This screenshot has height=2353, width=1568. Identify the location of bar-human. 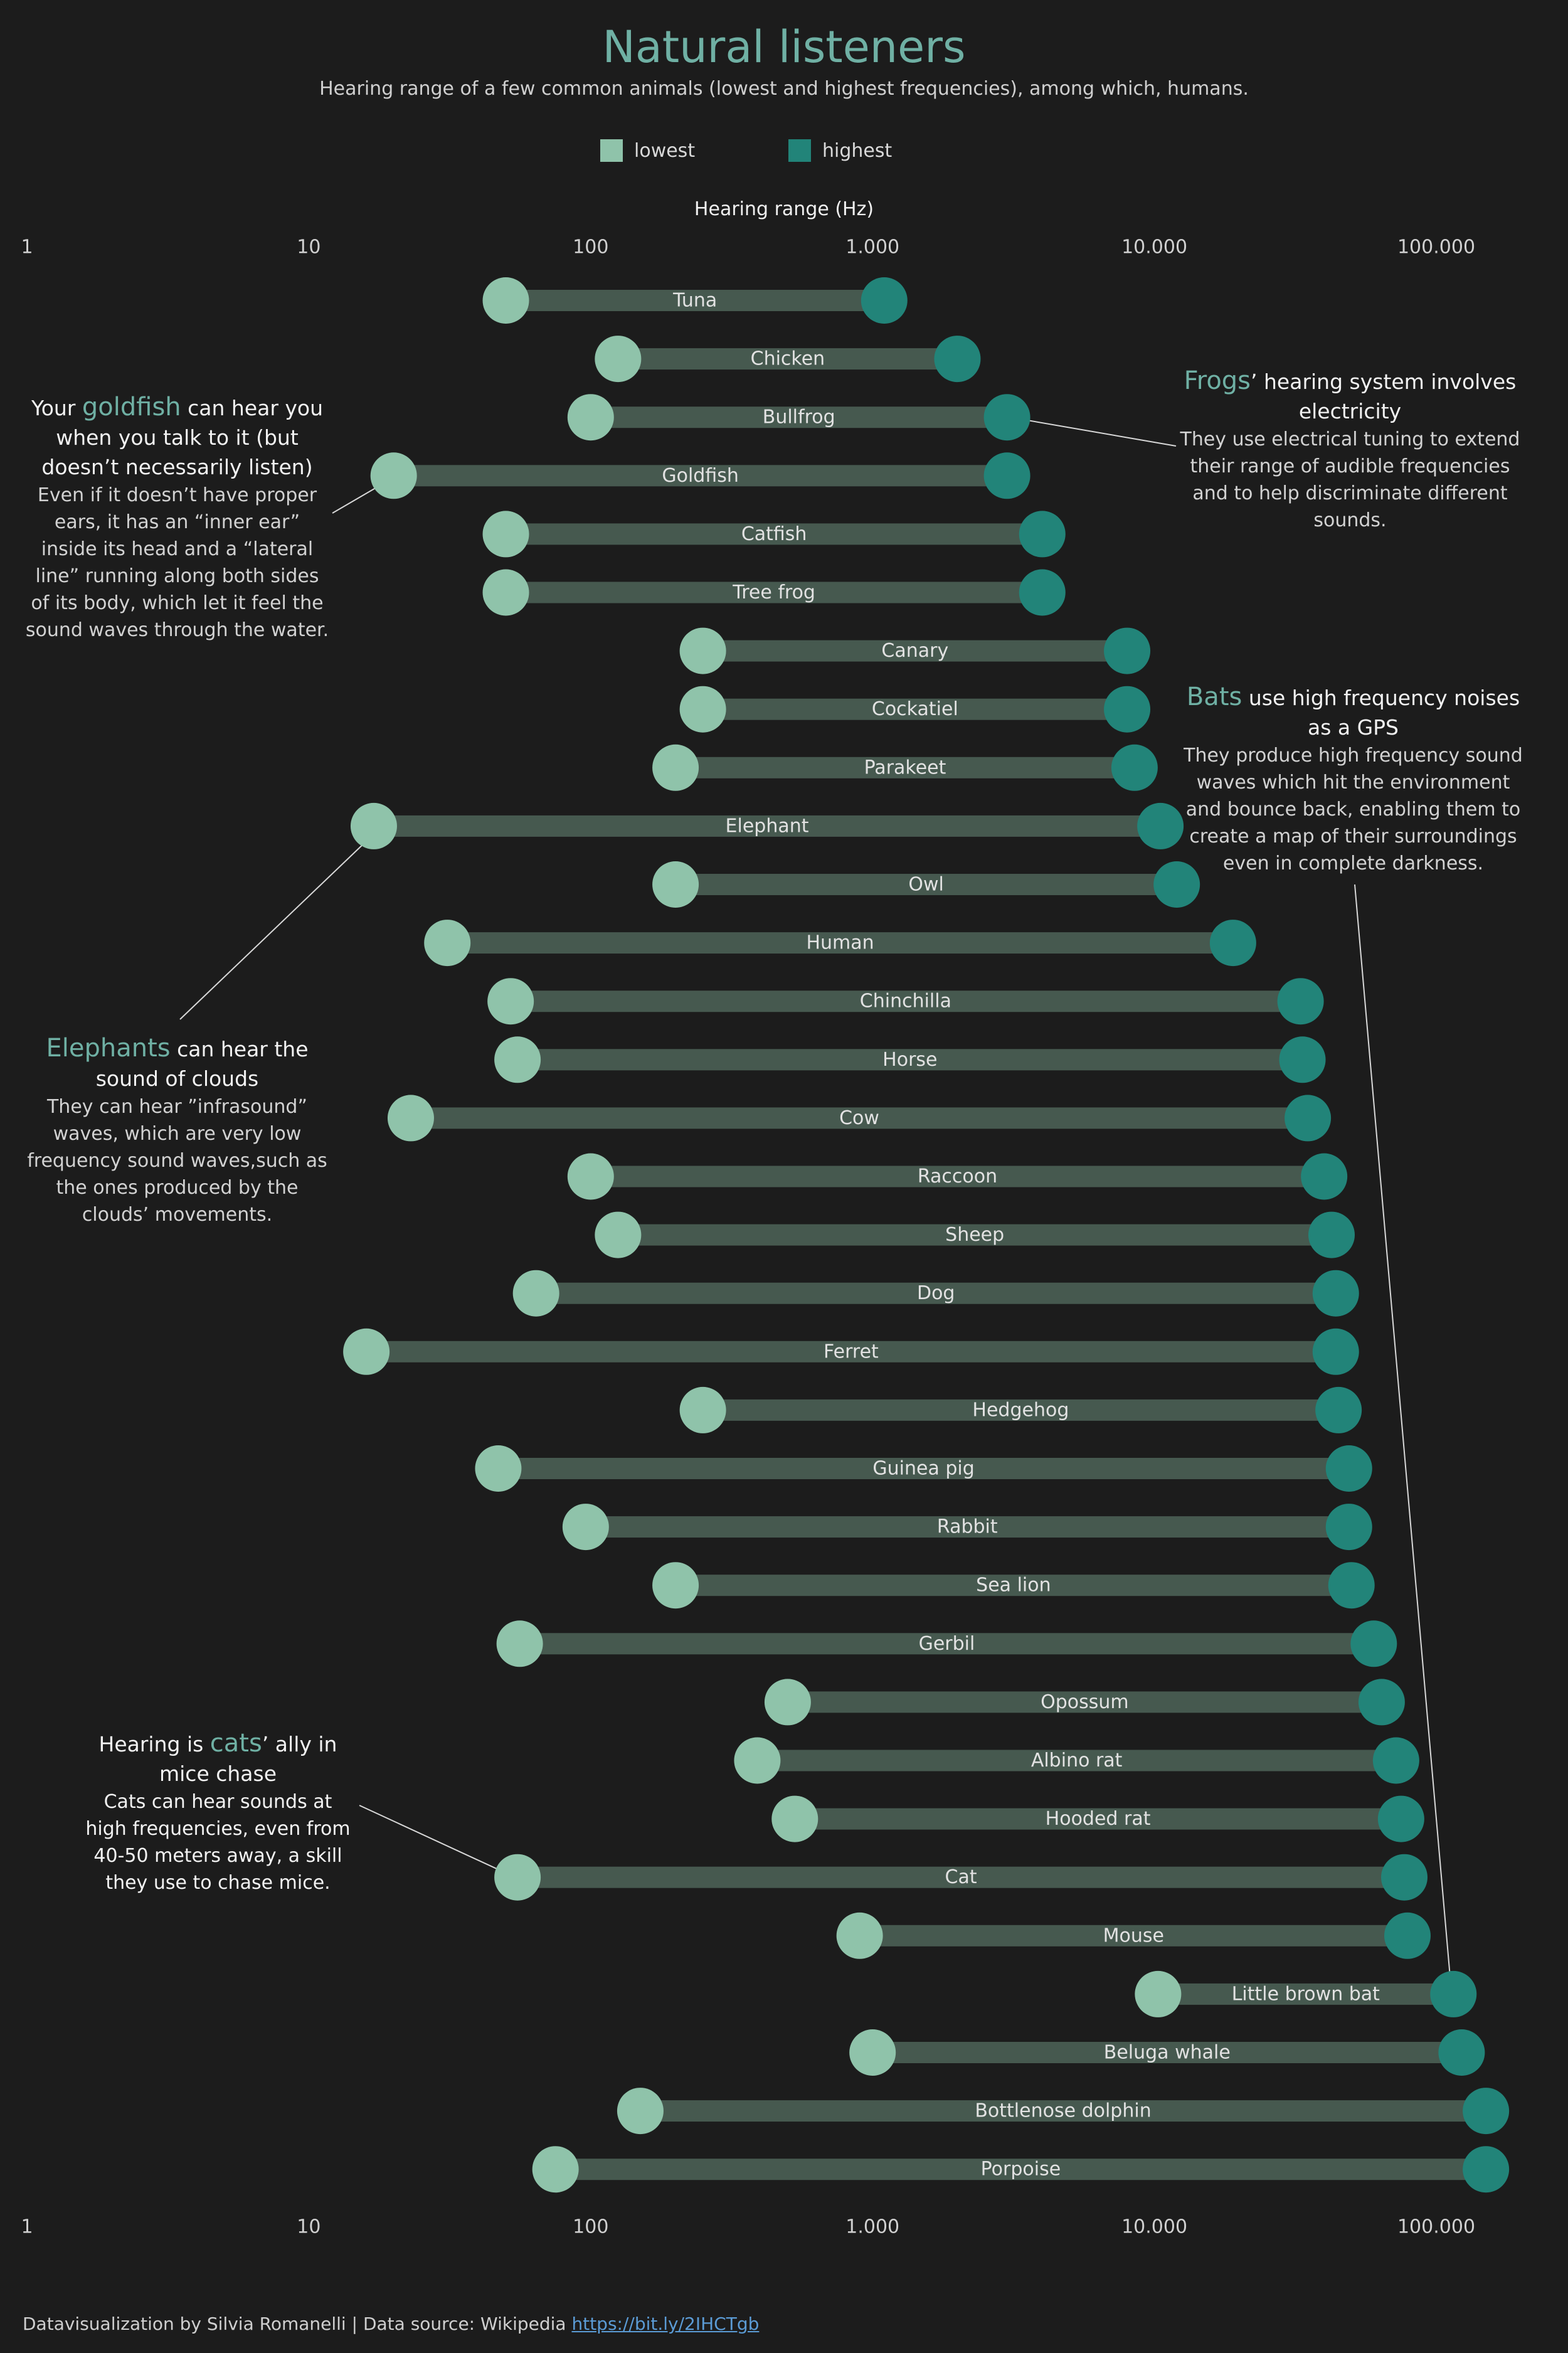
(840, 943).